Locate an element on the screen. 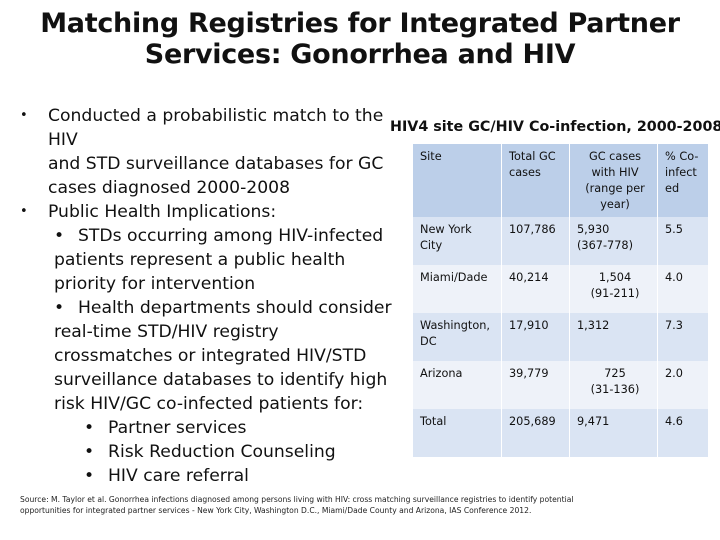  table-row: Washington, DC 17,910 1,312 7.3 is located at coordinates (560, 337).